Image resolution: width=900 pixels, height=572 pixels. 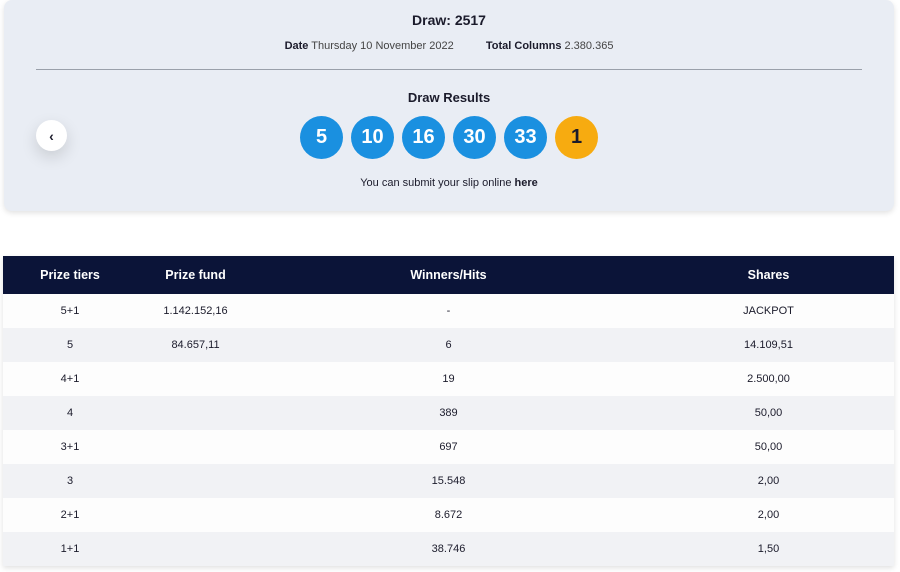 What do you see at coordinates (474, 137) in the screenshot?
I see `number-ball: 30` at bounding box center [474, 137].